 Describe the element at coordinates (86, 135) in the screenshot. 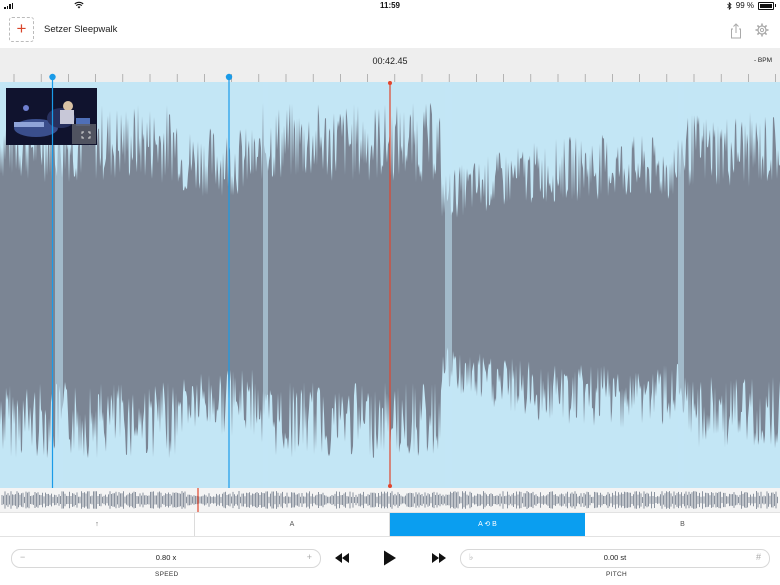

I see `fullscreen-icon` at that location.